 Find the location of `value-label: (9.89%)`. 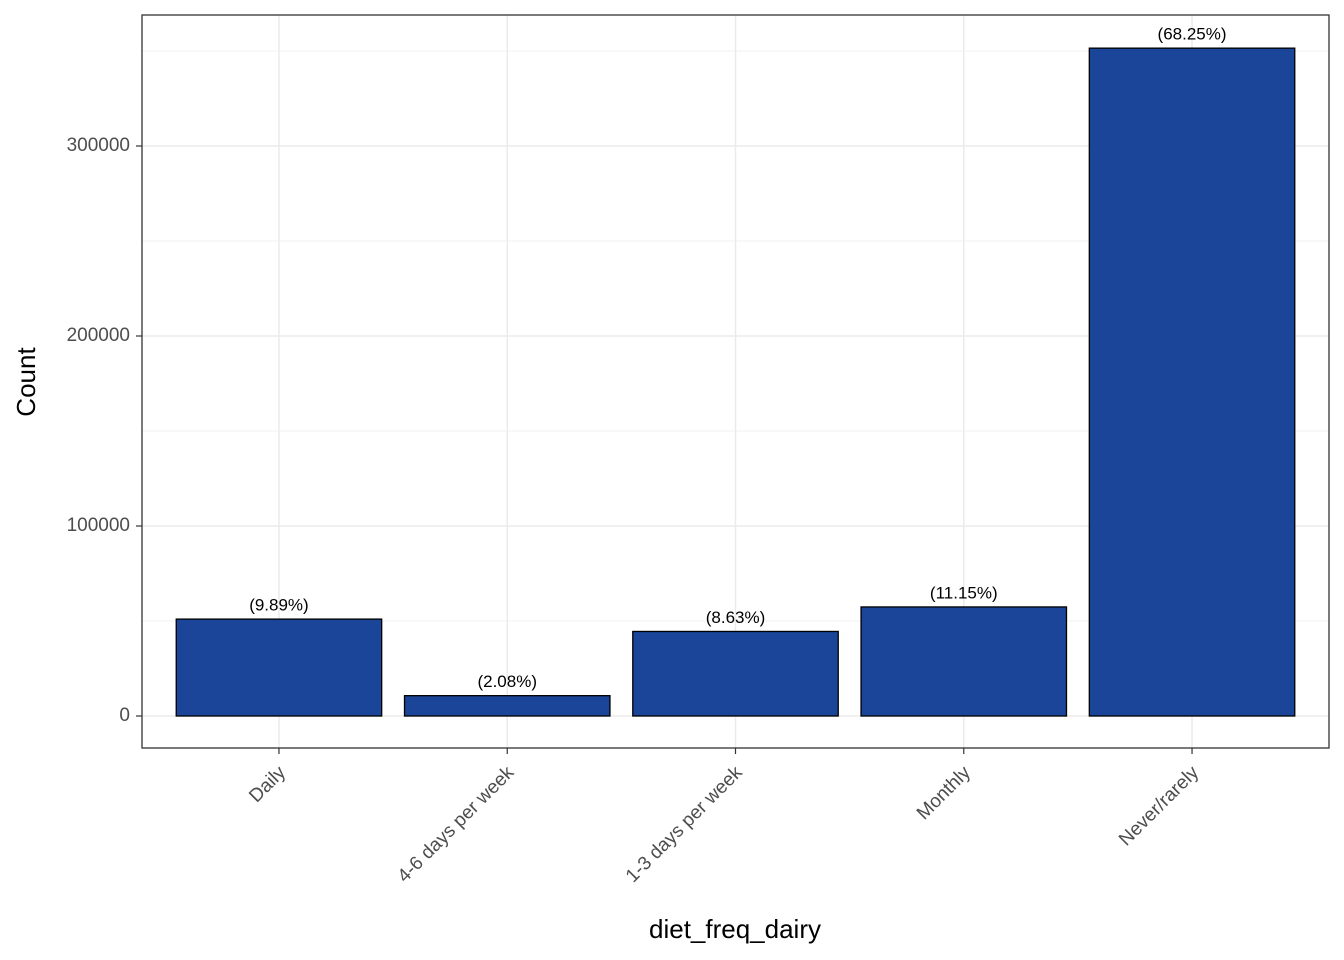

value-label: (9.89%) is located at coordinates (279, 605).